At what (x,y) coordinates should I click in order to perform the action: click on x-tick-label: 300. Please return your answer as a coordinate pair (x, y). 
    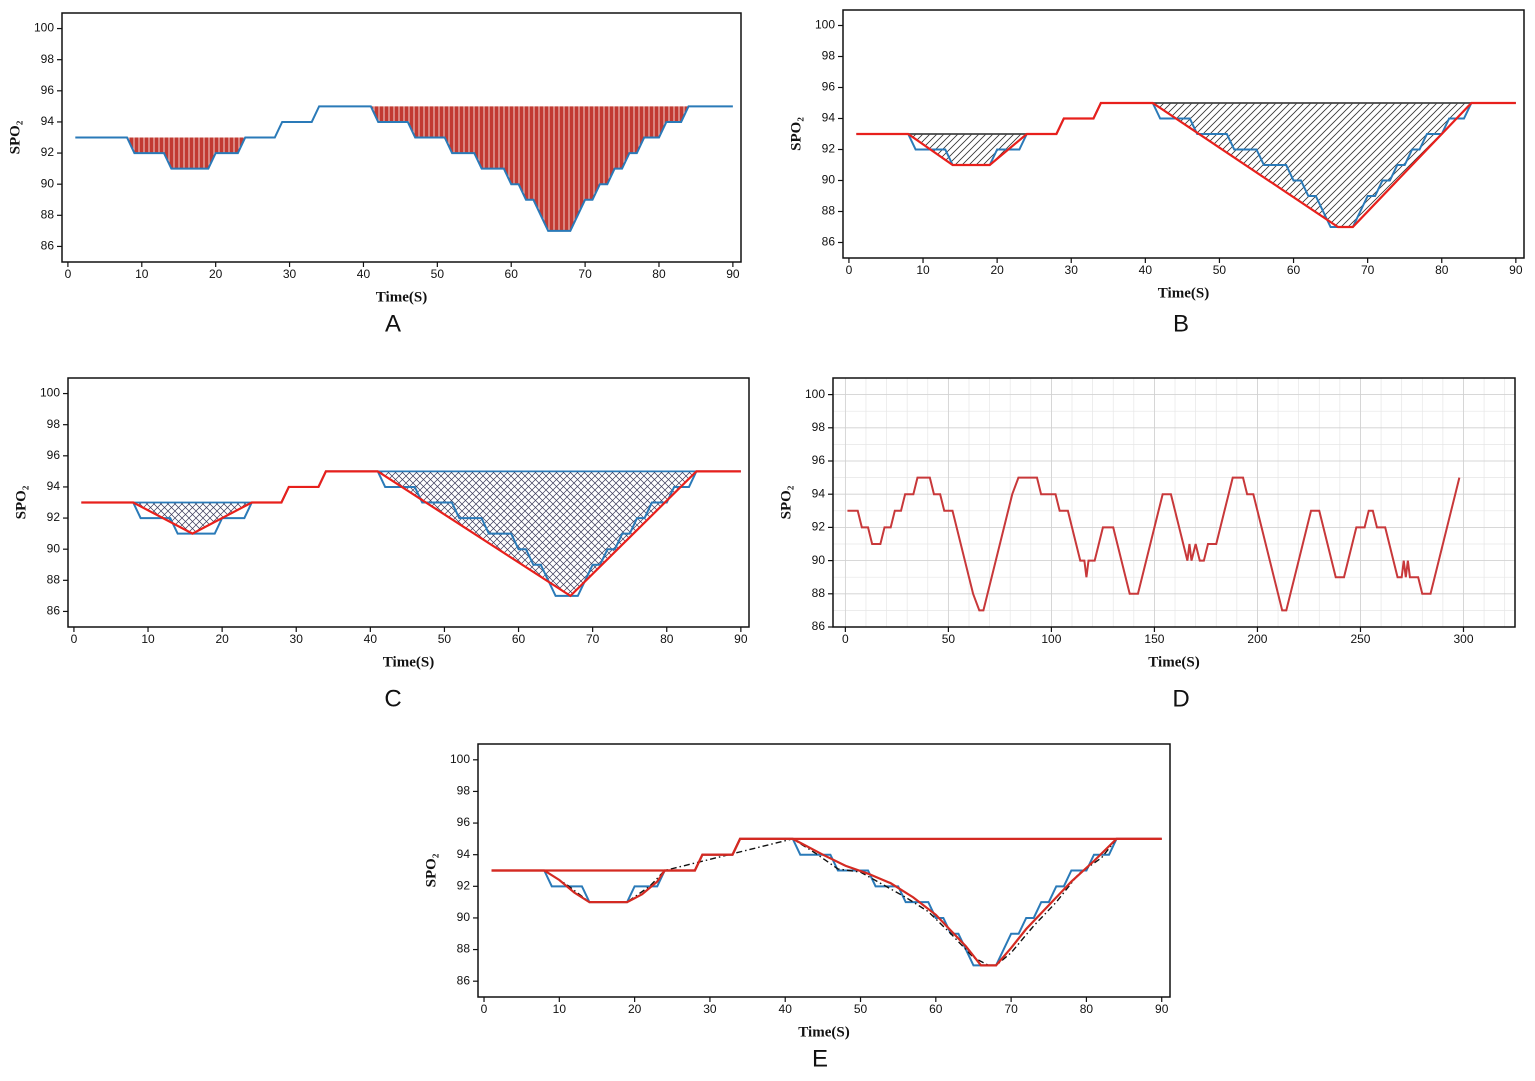
    Looking at the image, I should click on (1463, 639).